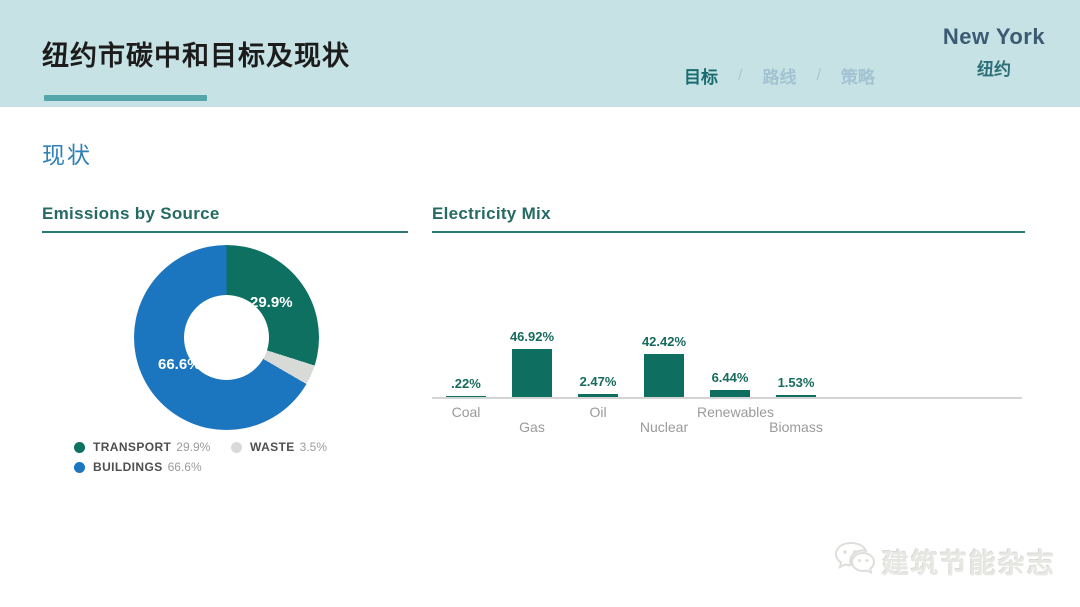  I want to click on watermark: 建筑节能杂志, so click(945, 561).